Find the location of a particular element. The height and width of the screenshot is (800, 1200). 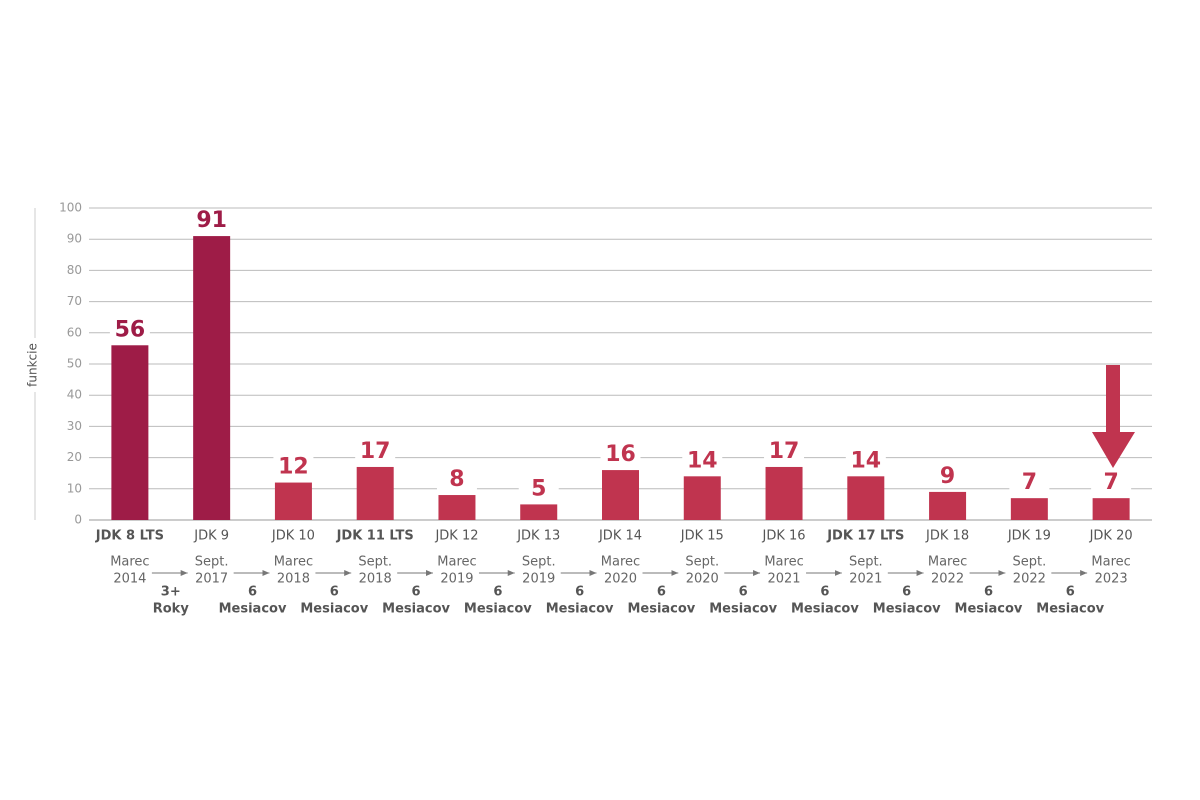

arrow-head is located at coordinates (1113, 450).